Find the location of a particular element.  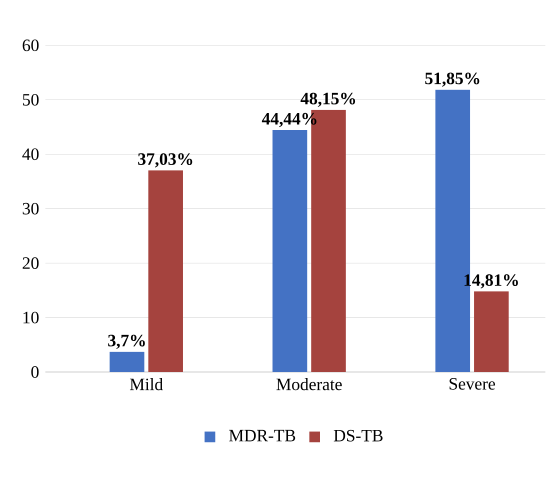

data-label: 3,7% is located at coordinates (126, 341).